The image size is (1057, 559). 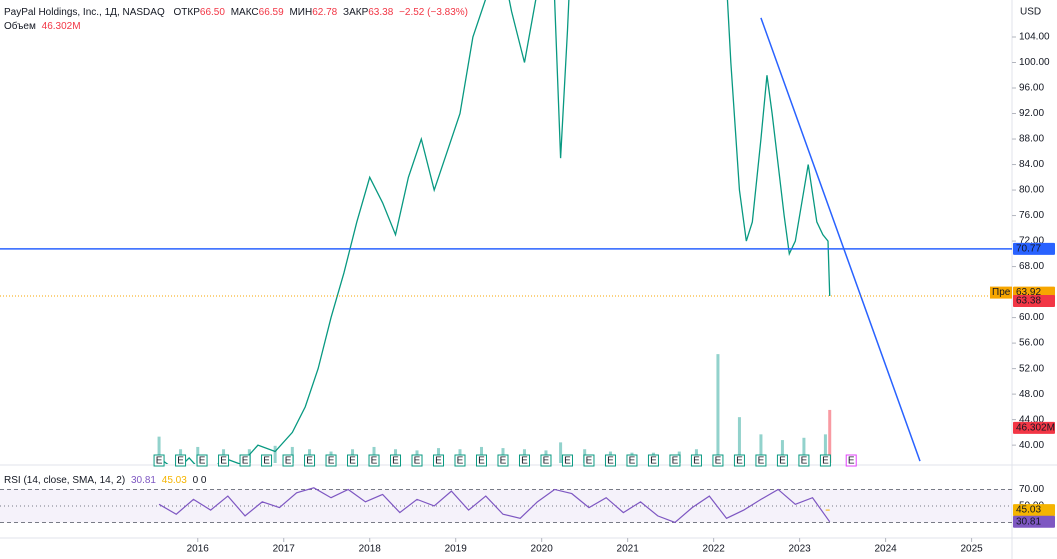 What do you see at coordinates (245, 12) in the screenshot?
I see `ohlc-name: МАКС` at bounding box center [245, 12].